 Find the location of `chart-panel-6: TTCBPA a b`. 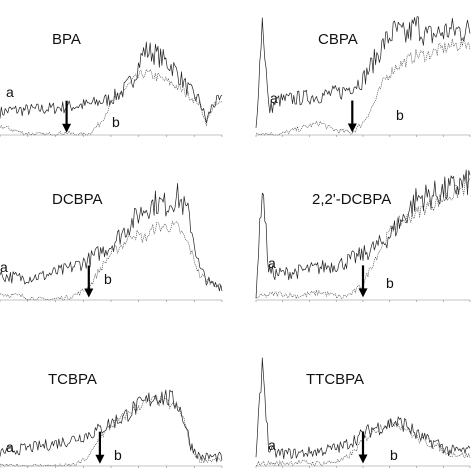

chart-panel-6: TTCBPA a b is located at coordinates (363, 412).